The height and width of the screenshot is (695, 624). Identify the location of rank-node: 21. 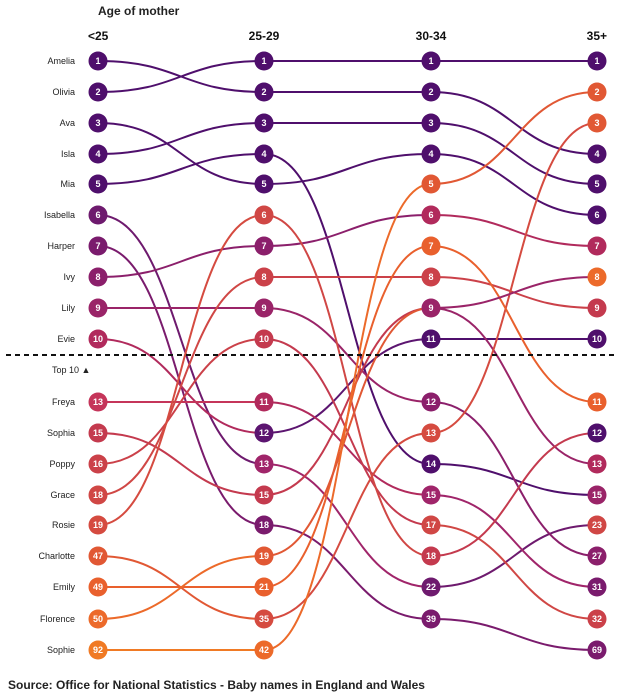
(264, 587).